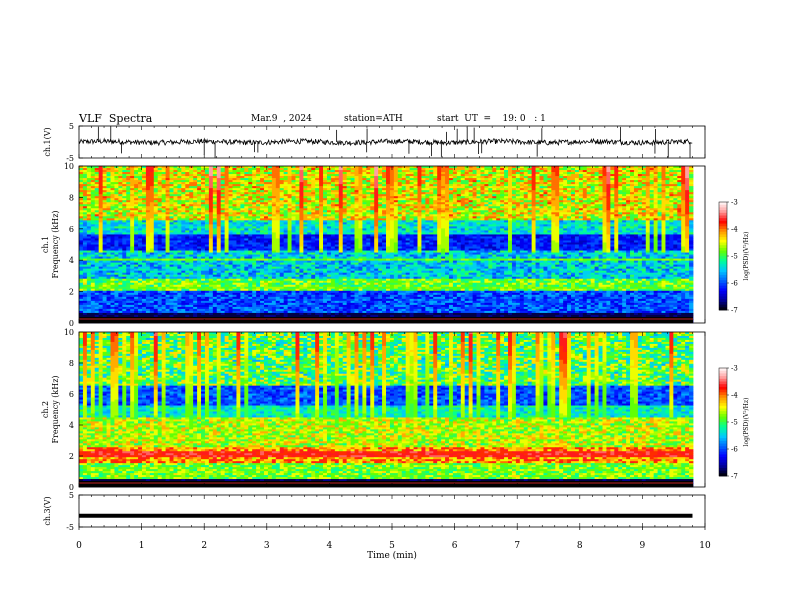 This screenshot has width=792, height=612. Describe the element at coordinates (491, 119) in the screenshot. I see `start-time-label: start UT = 19: 0 : 1` at that location.